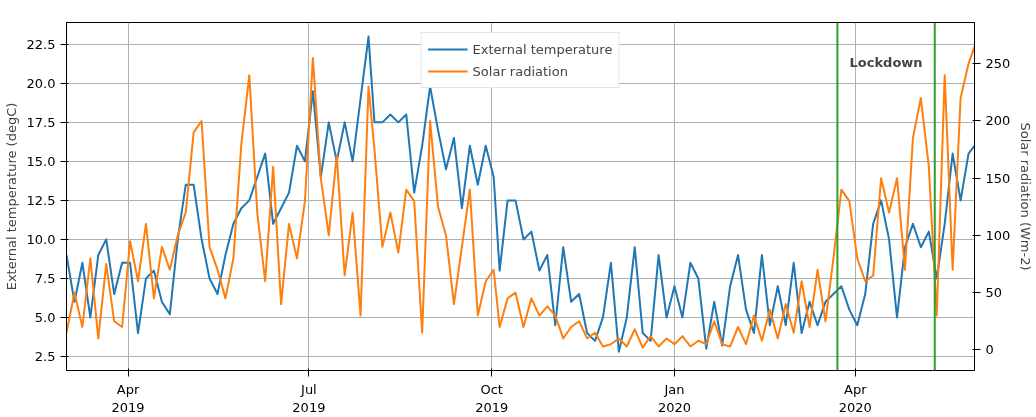 This screenshot has height=417, width=1036. I want to click on y-tick-label: 15.0, so click(41, 161).